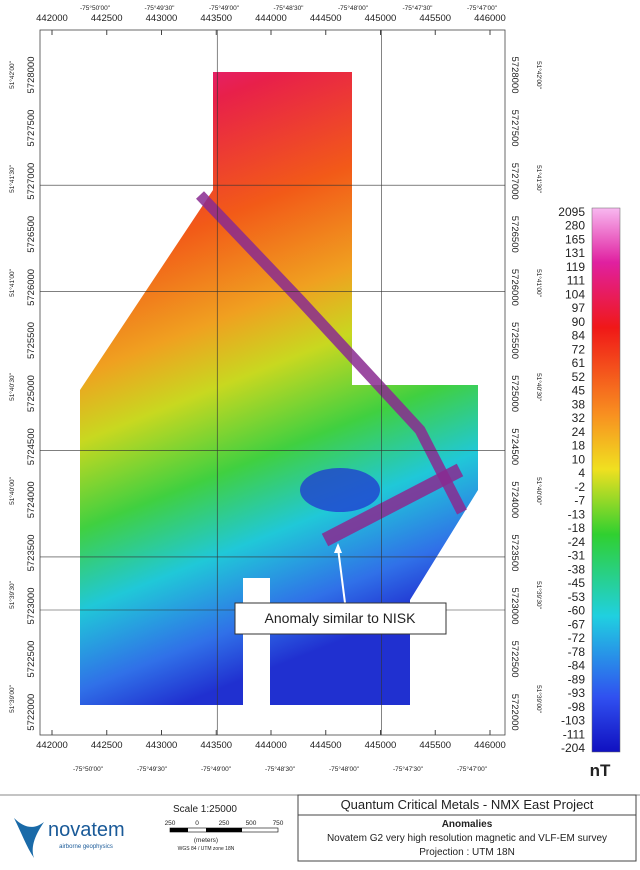 This screenshot has width=640, height=870. What do you see at coordinates (338, 548) in the screenshot?
I see `annotation-arrowhead` at bounding box center [338, 548].